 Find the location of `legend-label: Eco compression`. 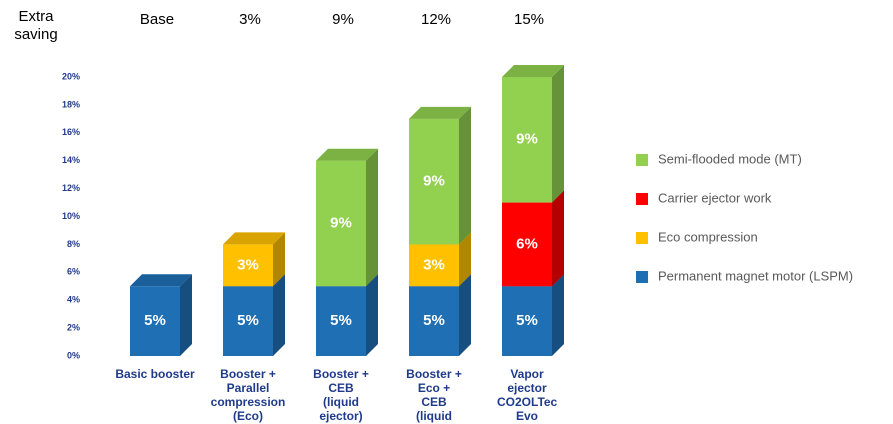

legend-label: Eco compression is located at coordinates (708, 236).